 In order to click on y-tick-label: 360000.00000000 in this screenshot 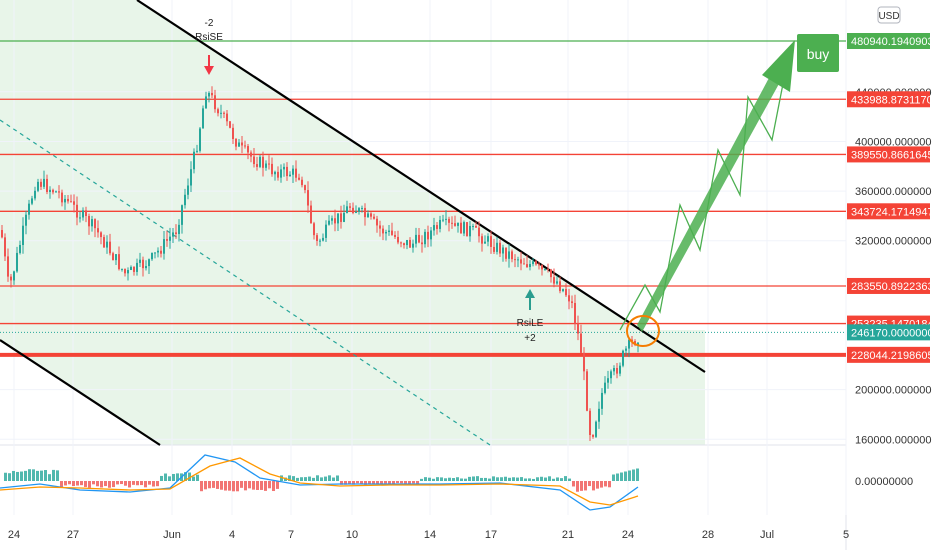, I will do `click(893, 192)`.